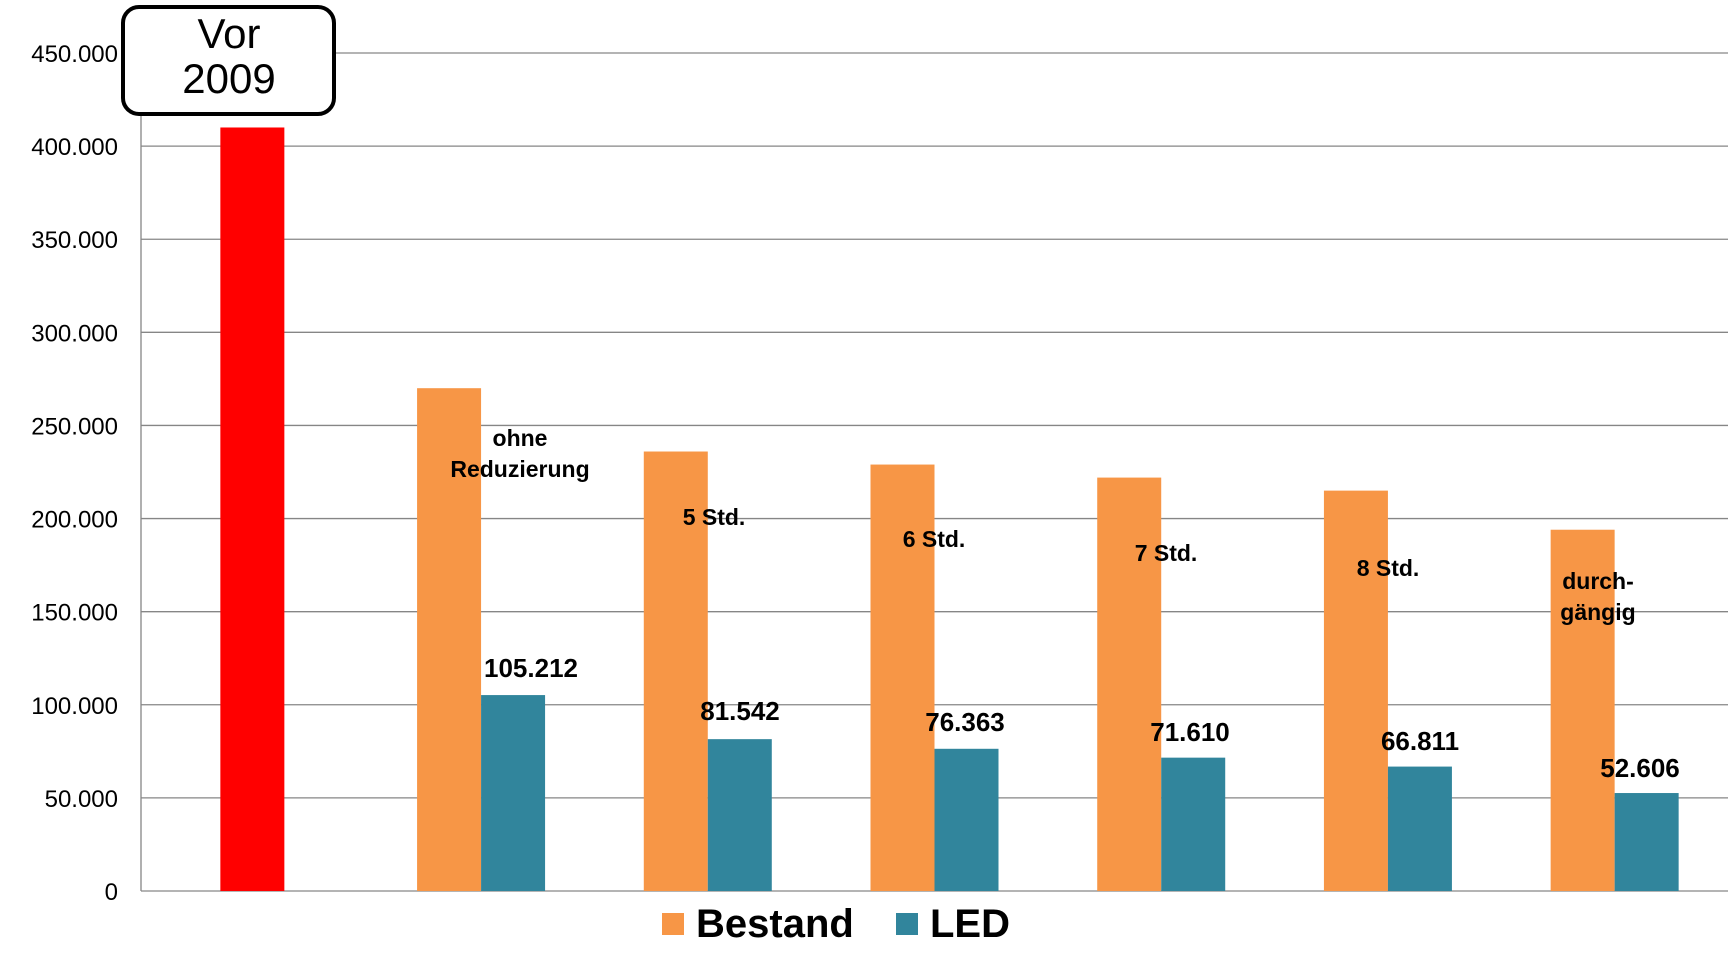  Describe the element at coordinates (934, 539) in the screenshot. I see `category-label: 6 Std.` at that location.